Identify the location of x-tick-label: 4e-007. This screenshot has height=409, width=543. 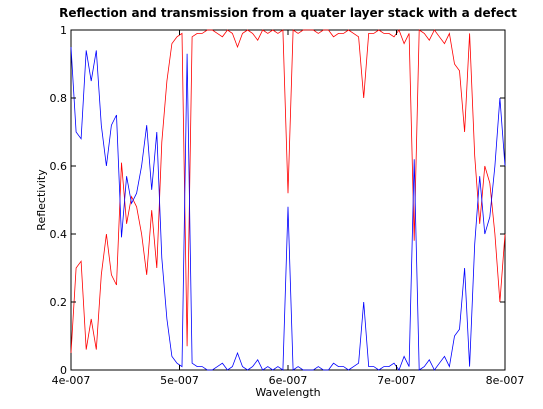
(71, 380).